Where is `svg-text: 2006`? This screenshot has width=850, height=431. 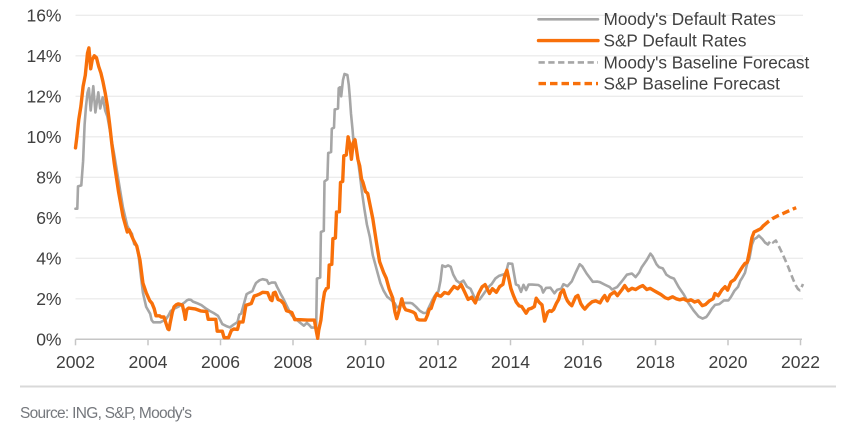 svg-text: 2006 is located at coordinates (220, 362).